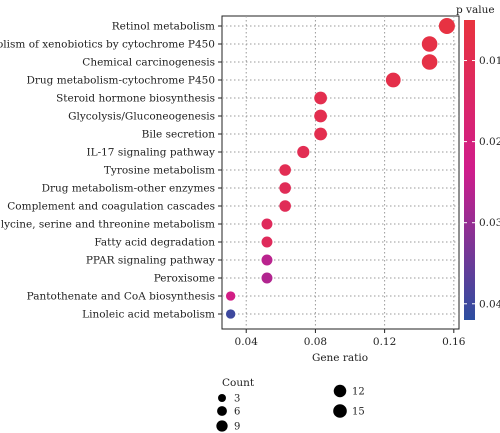  I want to click on pathway-label: Chemical carcinogenesis, so click(148, 63).